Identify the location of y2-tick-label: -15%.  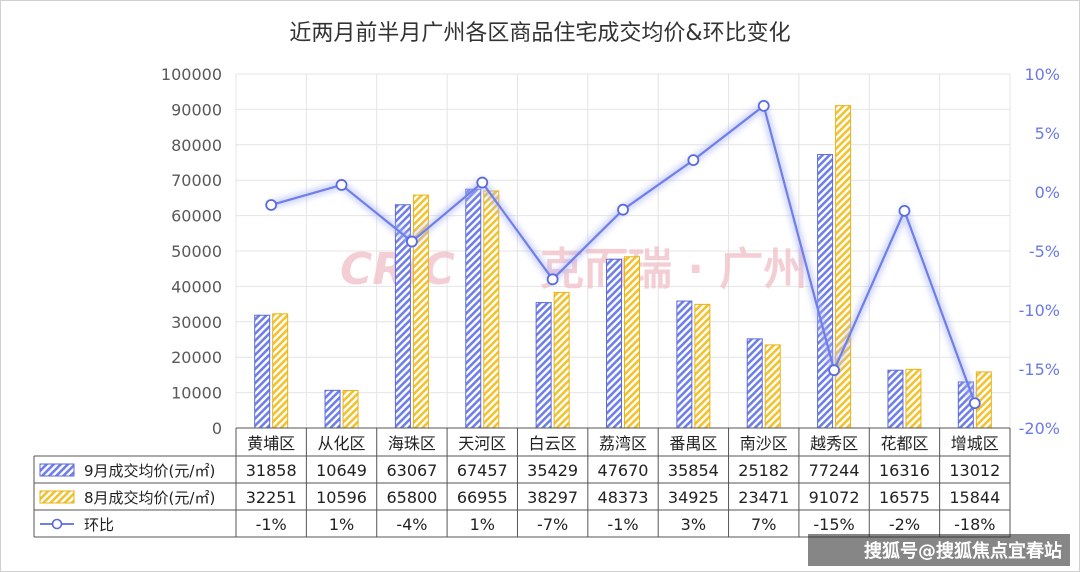
(1039, 369).